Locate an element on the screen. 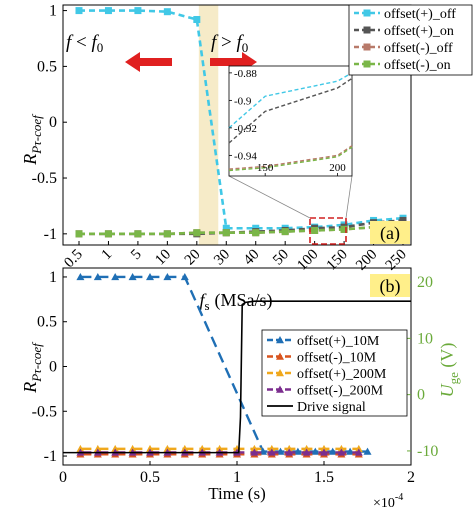 The height and width of the screenshot is (513, 474). legend-label-offset-on: offset(+)_on is located at coordinates (419, 31).